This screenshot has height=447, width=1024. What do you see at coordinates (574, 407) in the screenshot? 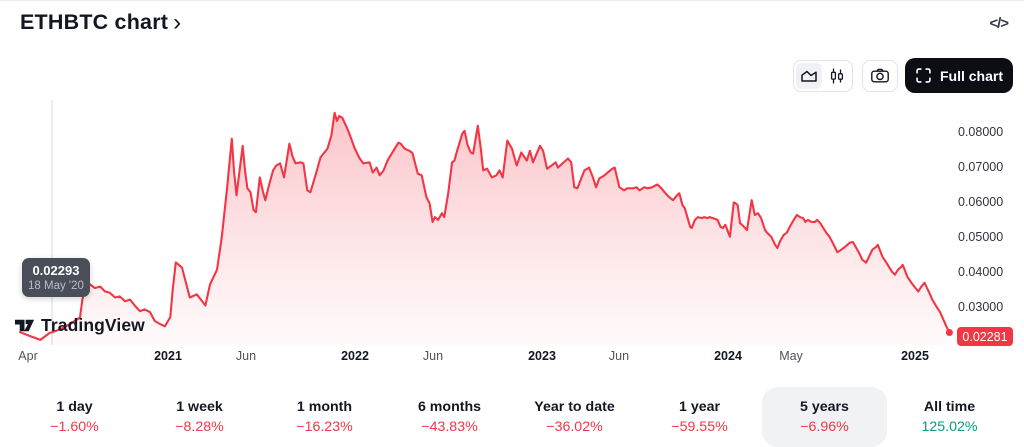
I see `range-label: Year to date` at bounding box center [574, 407].